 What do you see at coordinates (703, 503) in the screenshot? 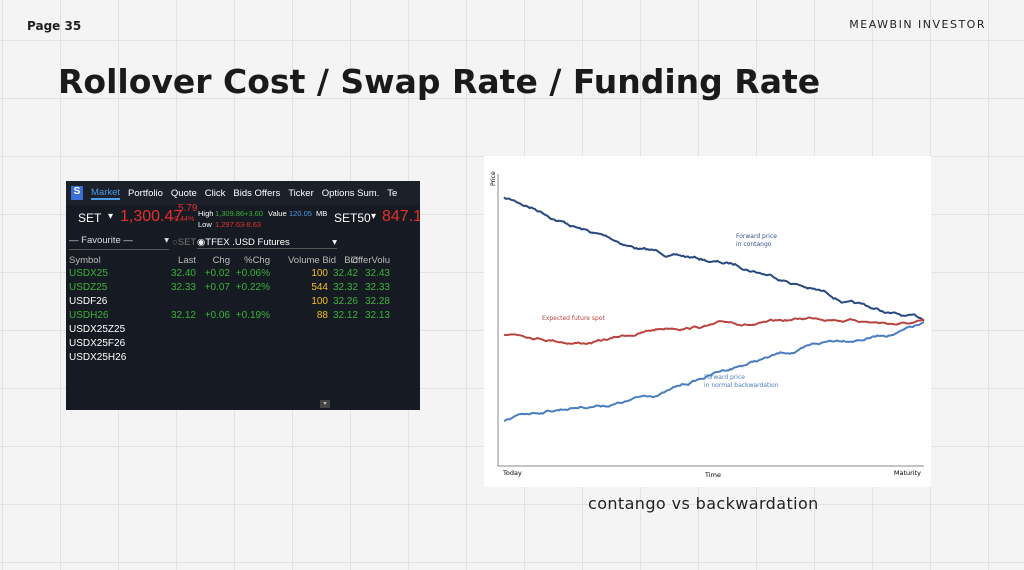
I see `caption: contango vs backwardation` at bounding box center [703, 503].